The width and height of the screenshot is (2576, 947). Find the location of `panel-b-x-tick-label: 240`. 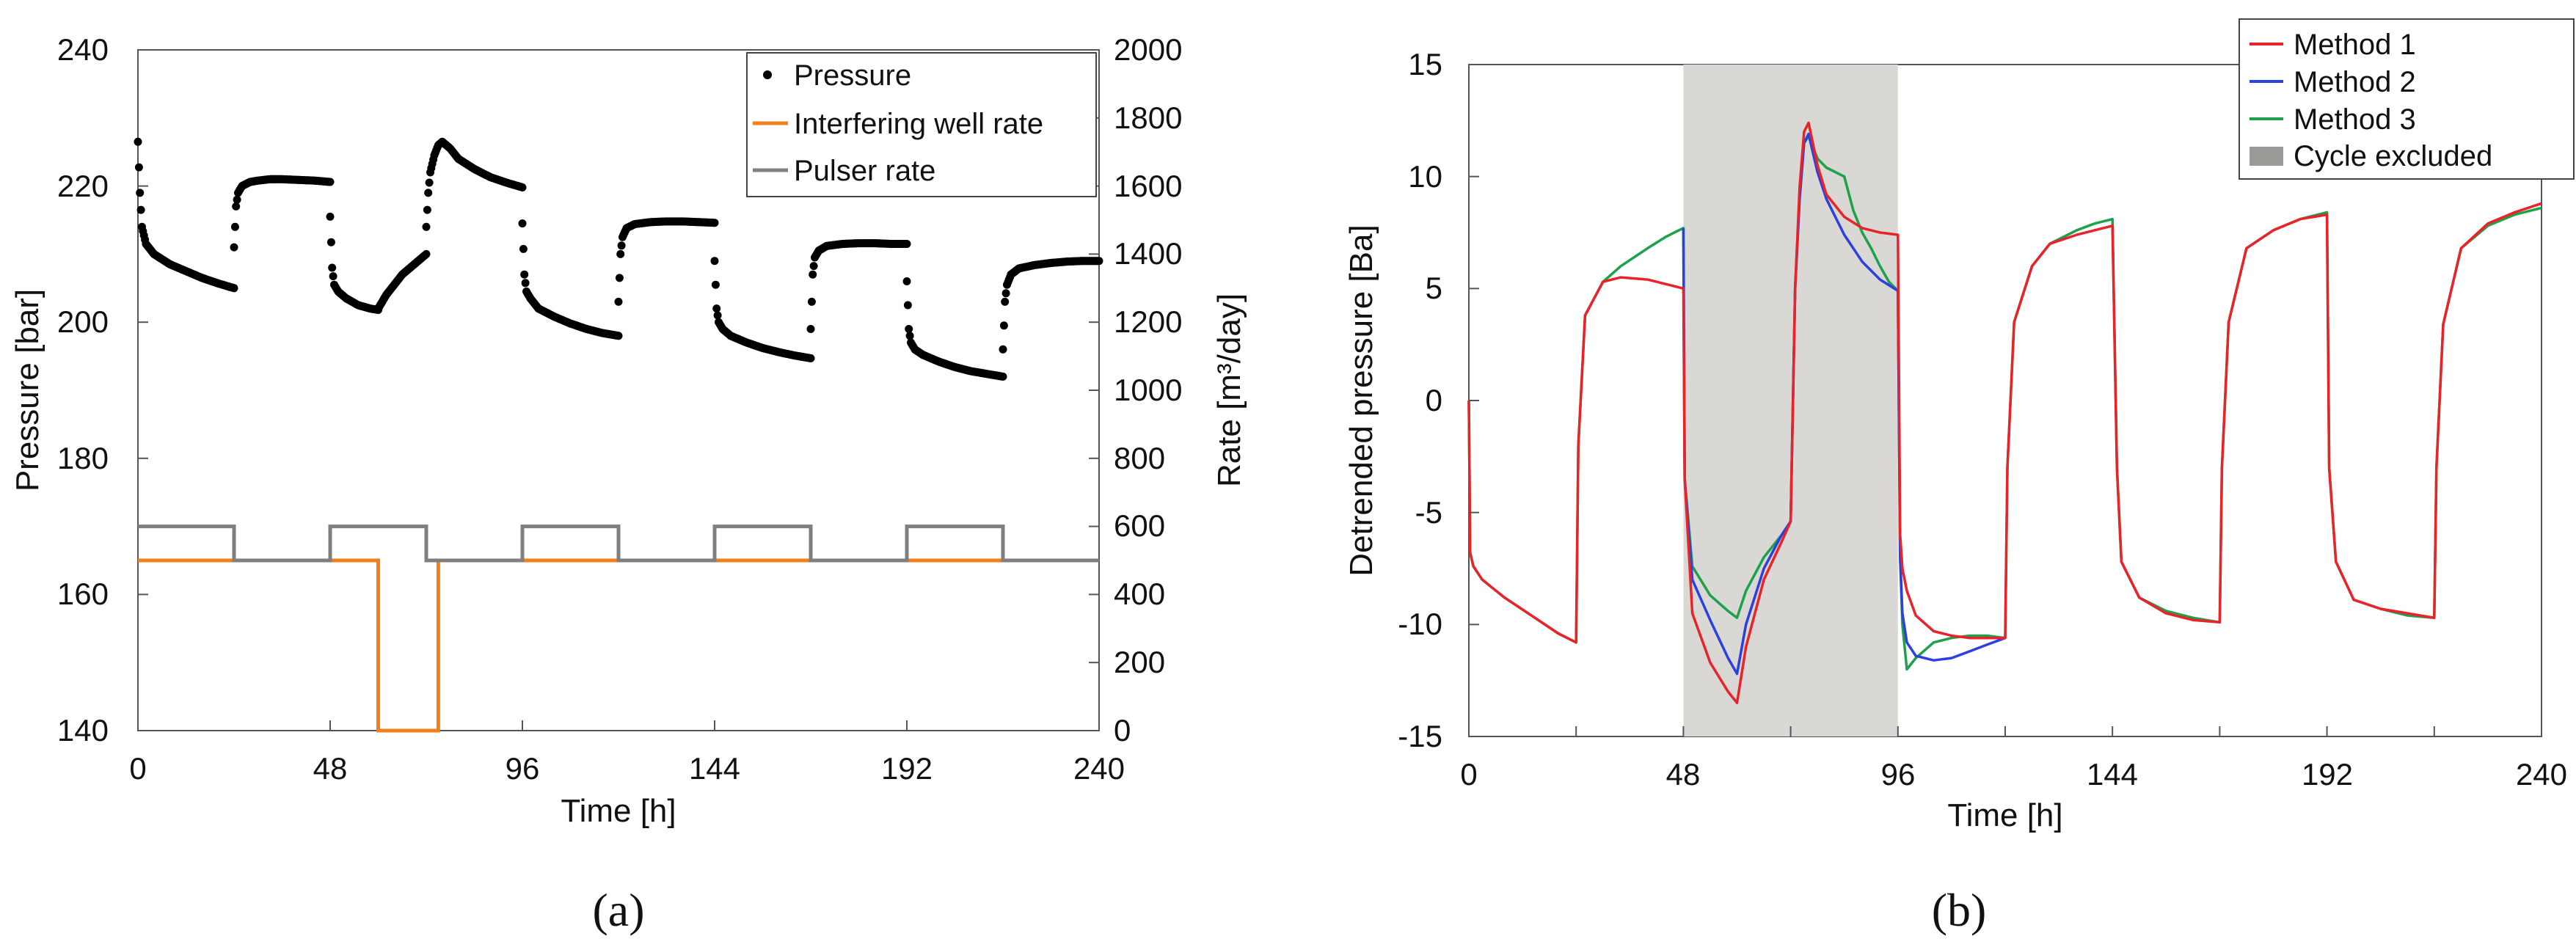

panel-b-x-tick-label: 240 is located at coordinates (2542, 774).